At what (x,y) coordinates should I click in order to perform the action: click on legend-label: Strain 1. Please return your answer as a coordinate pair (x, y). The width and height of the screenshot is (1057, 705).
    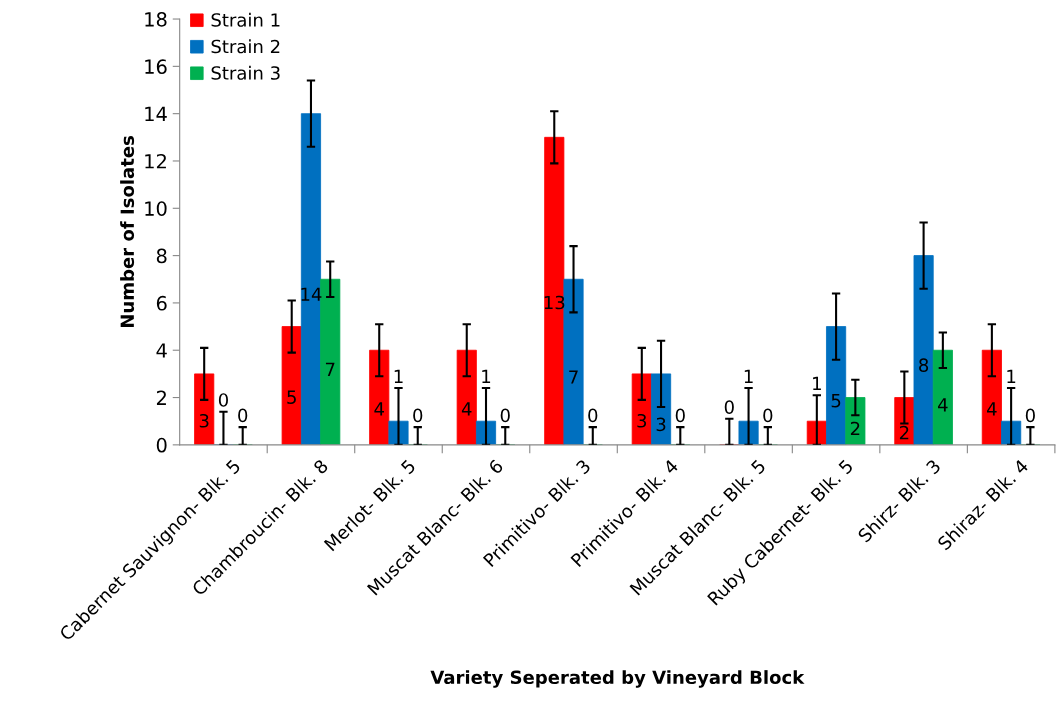
    Looking at the image, I should click on (245, 19).